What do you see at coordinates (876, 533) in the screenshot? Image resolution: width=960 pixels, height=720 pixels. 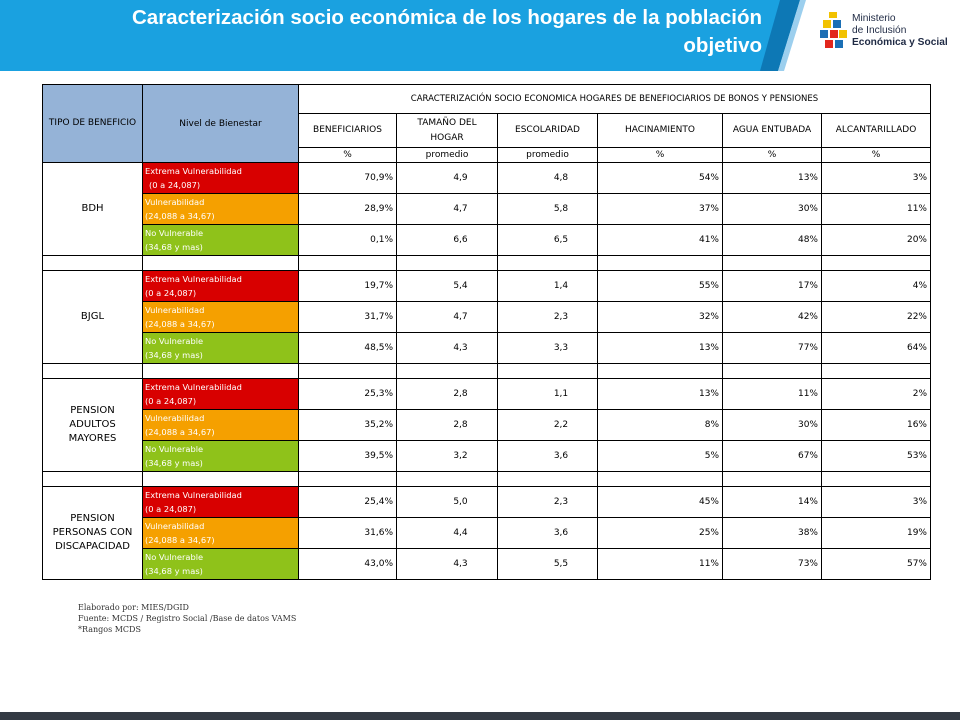 I see `value-cell: 19%` at bounding box center [876, 533].